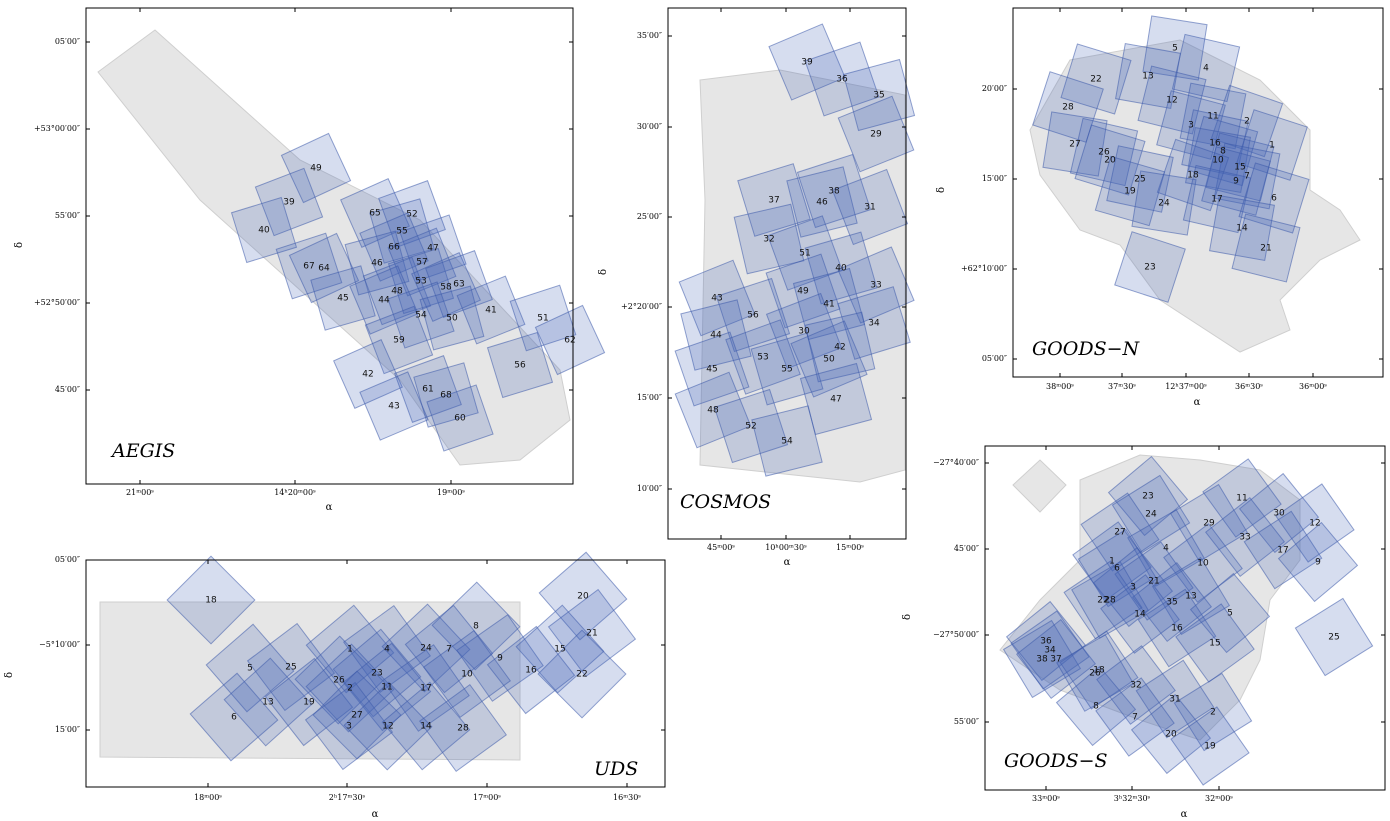  Describe the element at coordinates (786, 547) in the screenshot. I see `x-tick-label: 10ʰ00ᵐ30ˢ` at that location.